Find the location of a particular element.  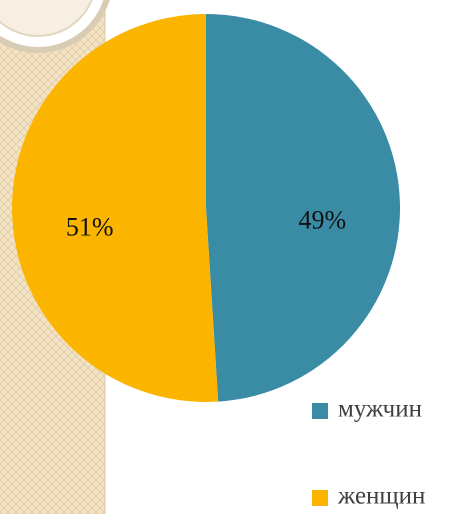

corner-circle-inner is located at coordinates (46, 18).